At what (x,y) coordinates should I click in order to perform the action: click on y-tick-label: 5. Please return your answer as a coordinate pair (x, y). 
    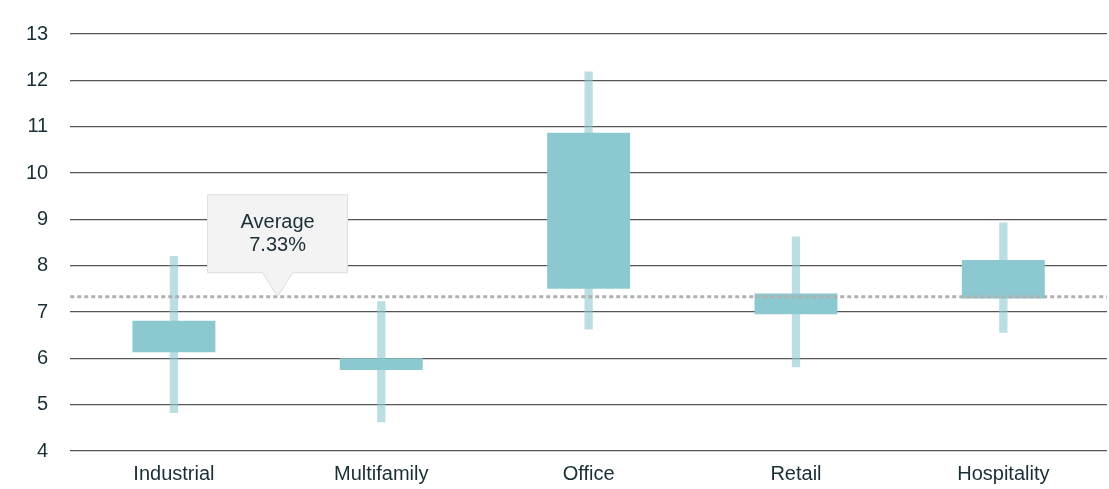
    Looking at the image, I should click on (43, 403).